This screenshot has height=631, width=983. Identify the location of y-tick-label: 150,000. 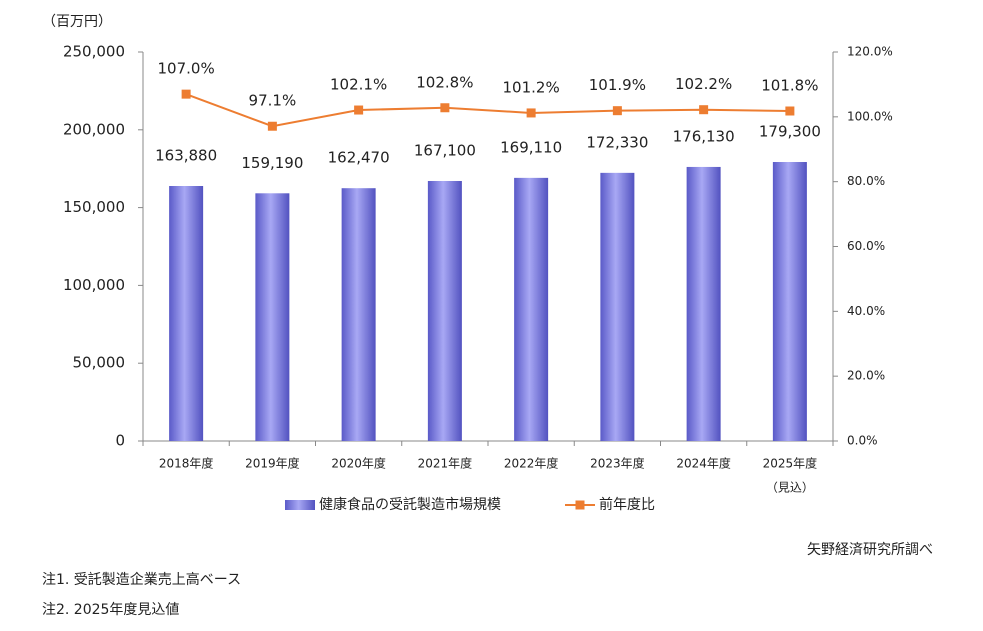
(94, 207).